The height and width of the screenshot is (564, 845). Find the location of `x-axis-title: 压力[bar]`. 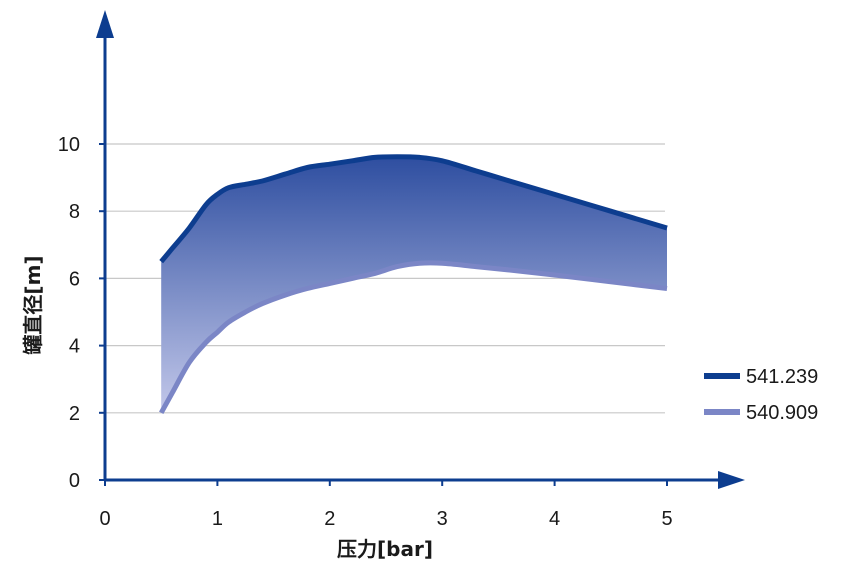

x-axis-title: 压力[bar] is located at coordinates (385, 549).